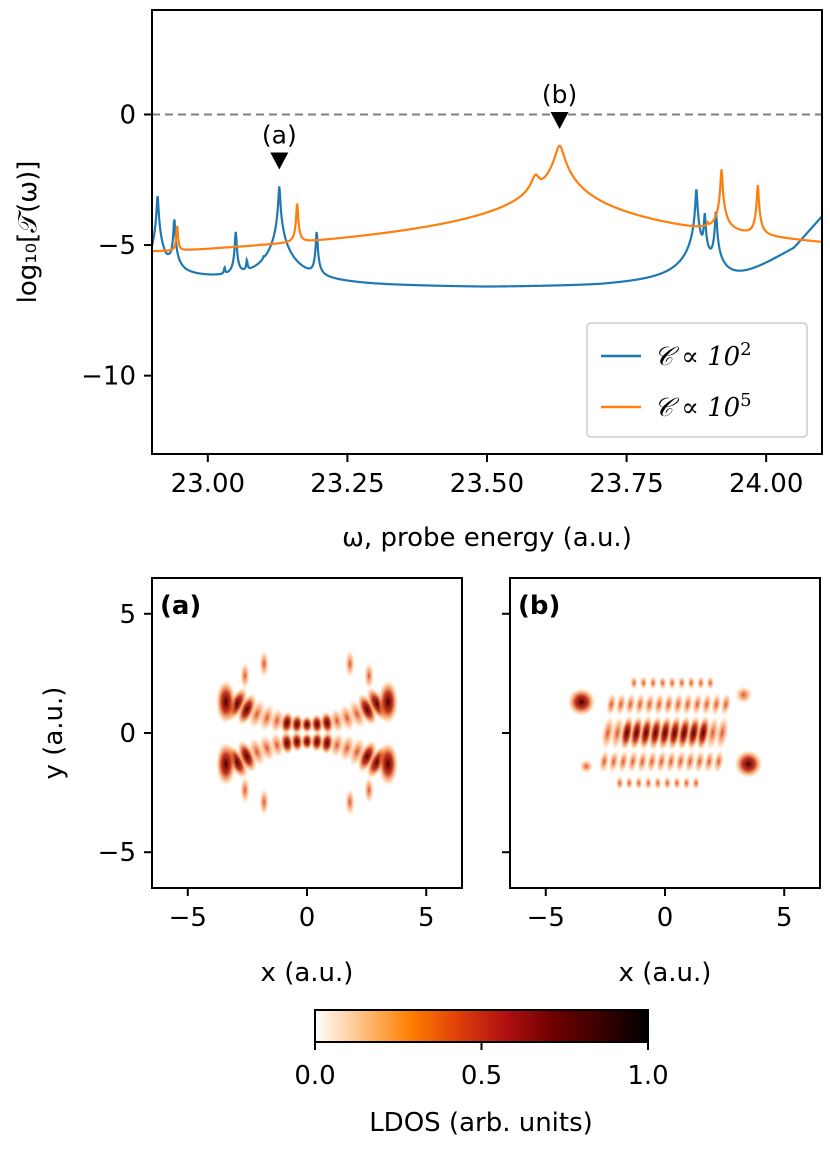  I want to click on top-x-ticks: 23.00 23.25 23.50 23.75 24.00, so click(487, 476).